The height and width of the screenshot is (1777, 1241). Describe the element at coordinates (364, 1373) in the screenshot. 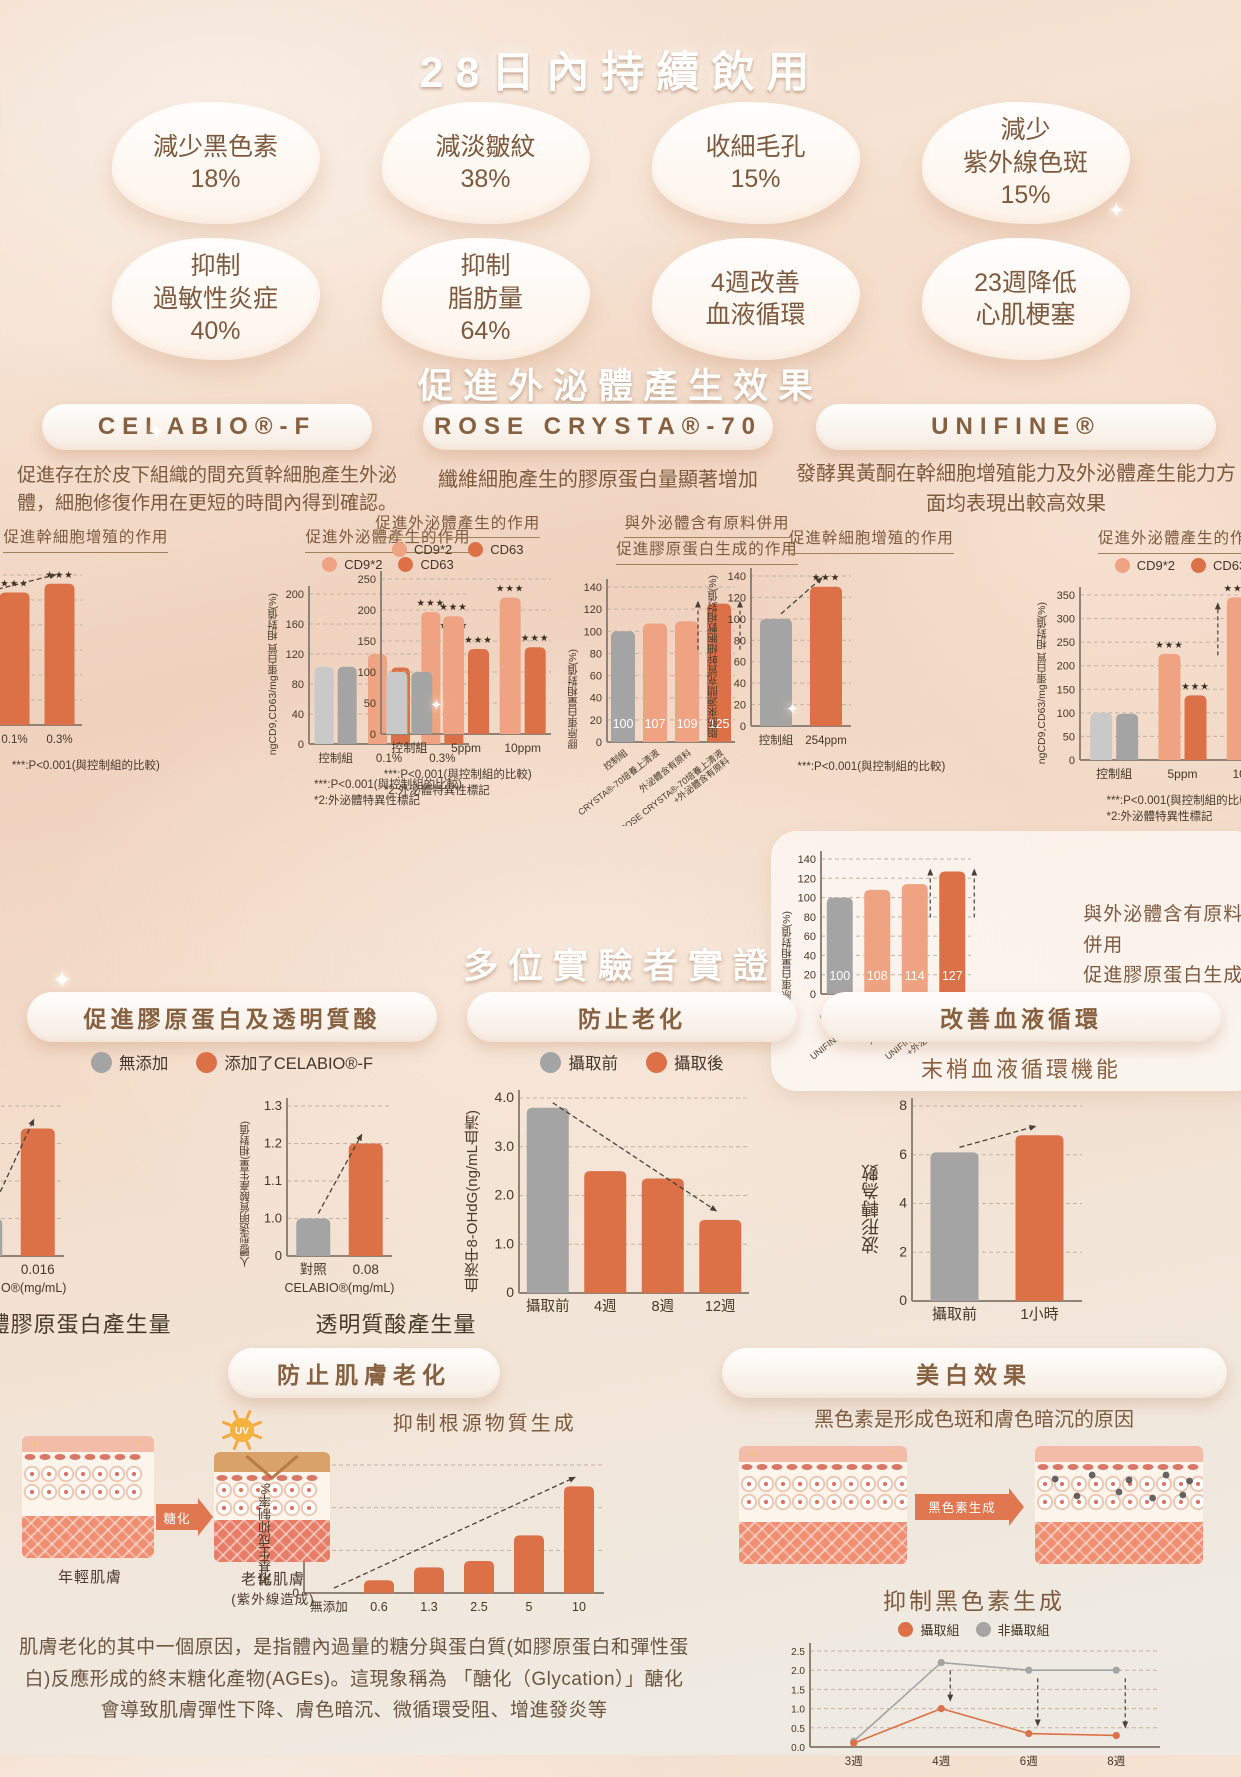

I see `skin-aging-title: 防止肌膚老化` at that location.